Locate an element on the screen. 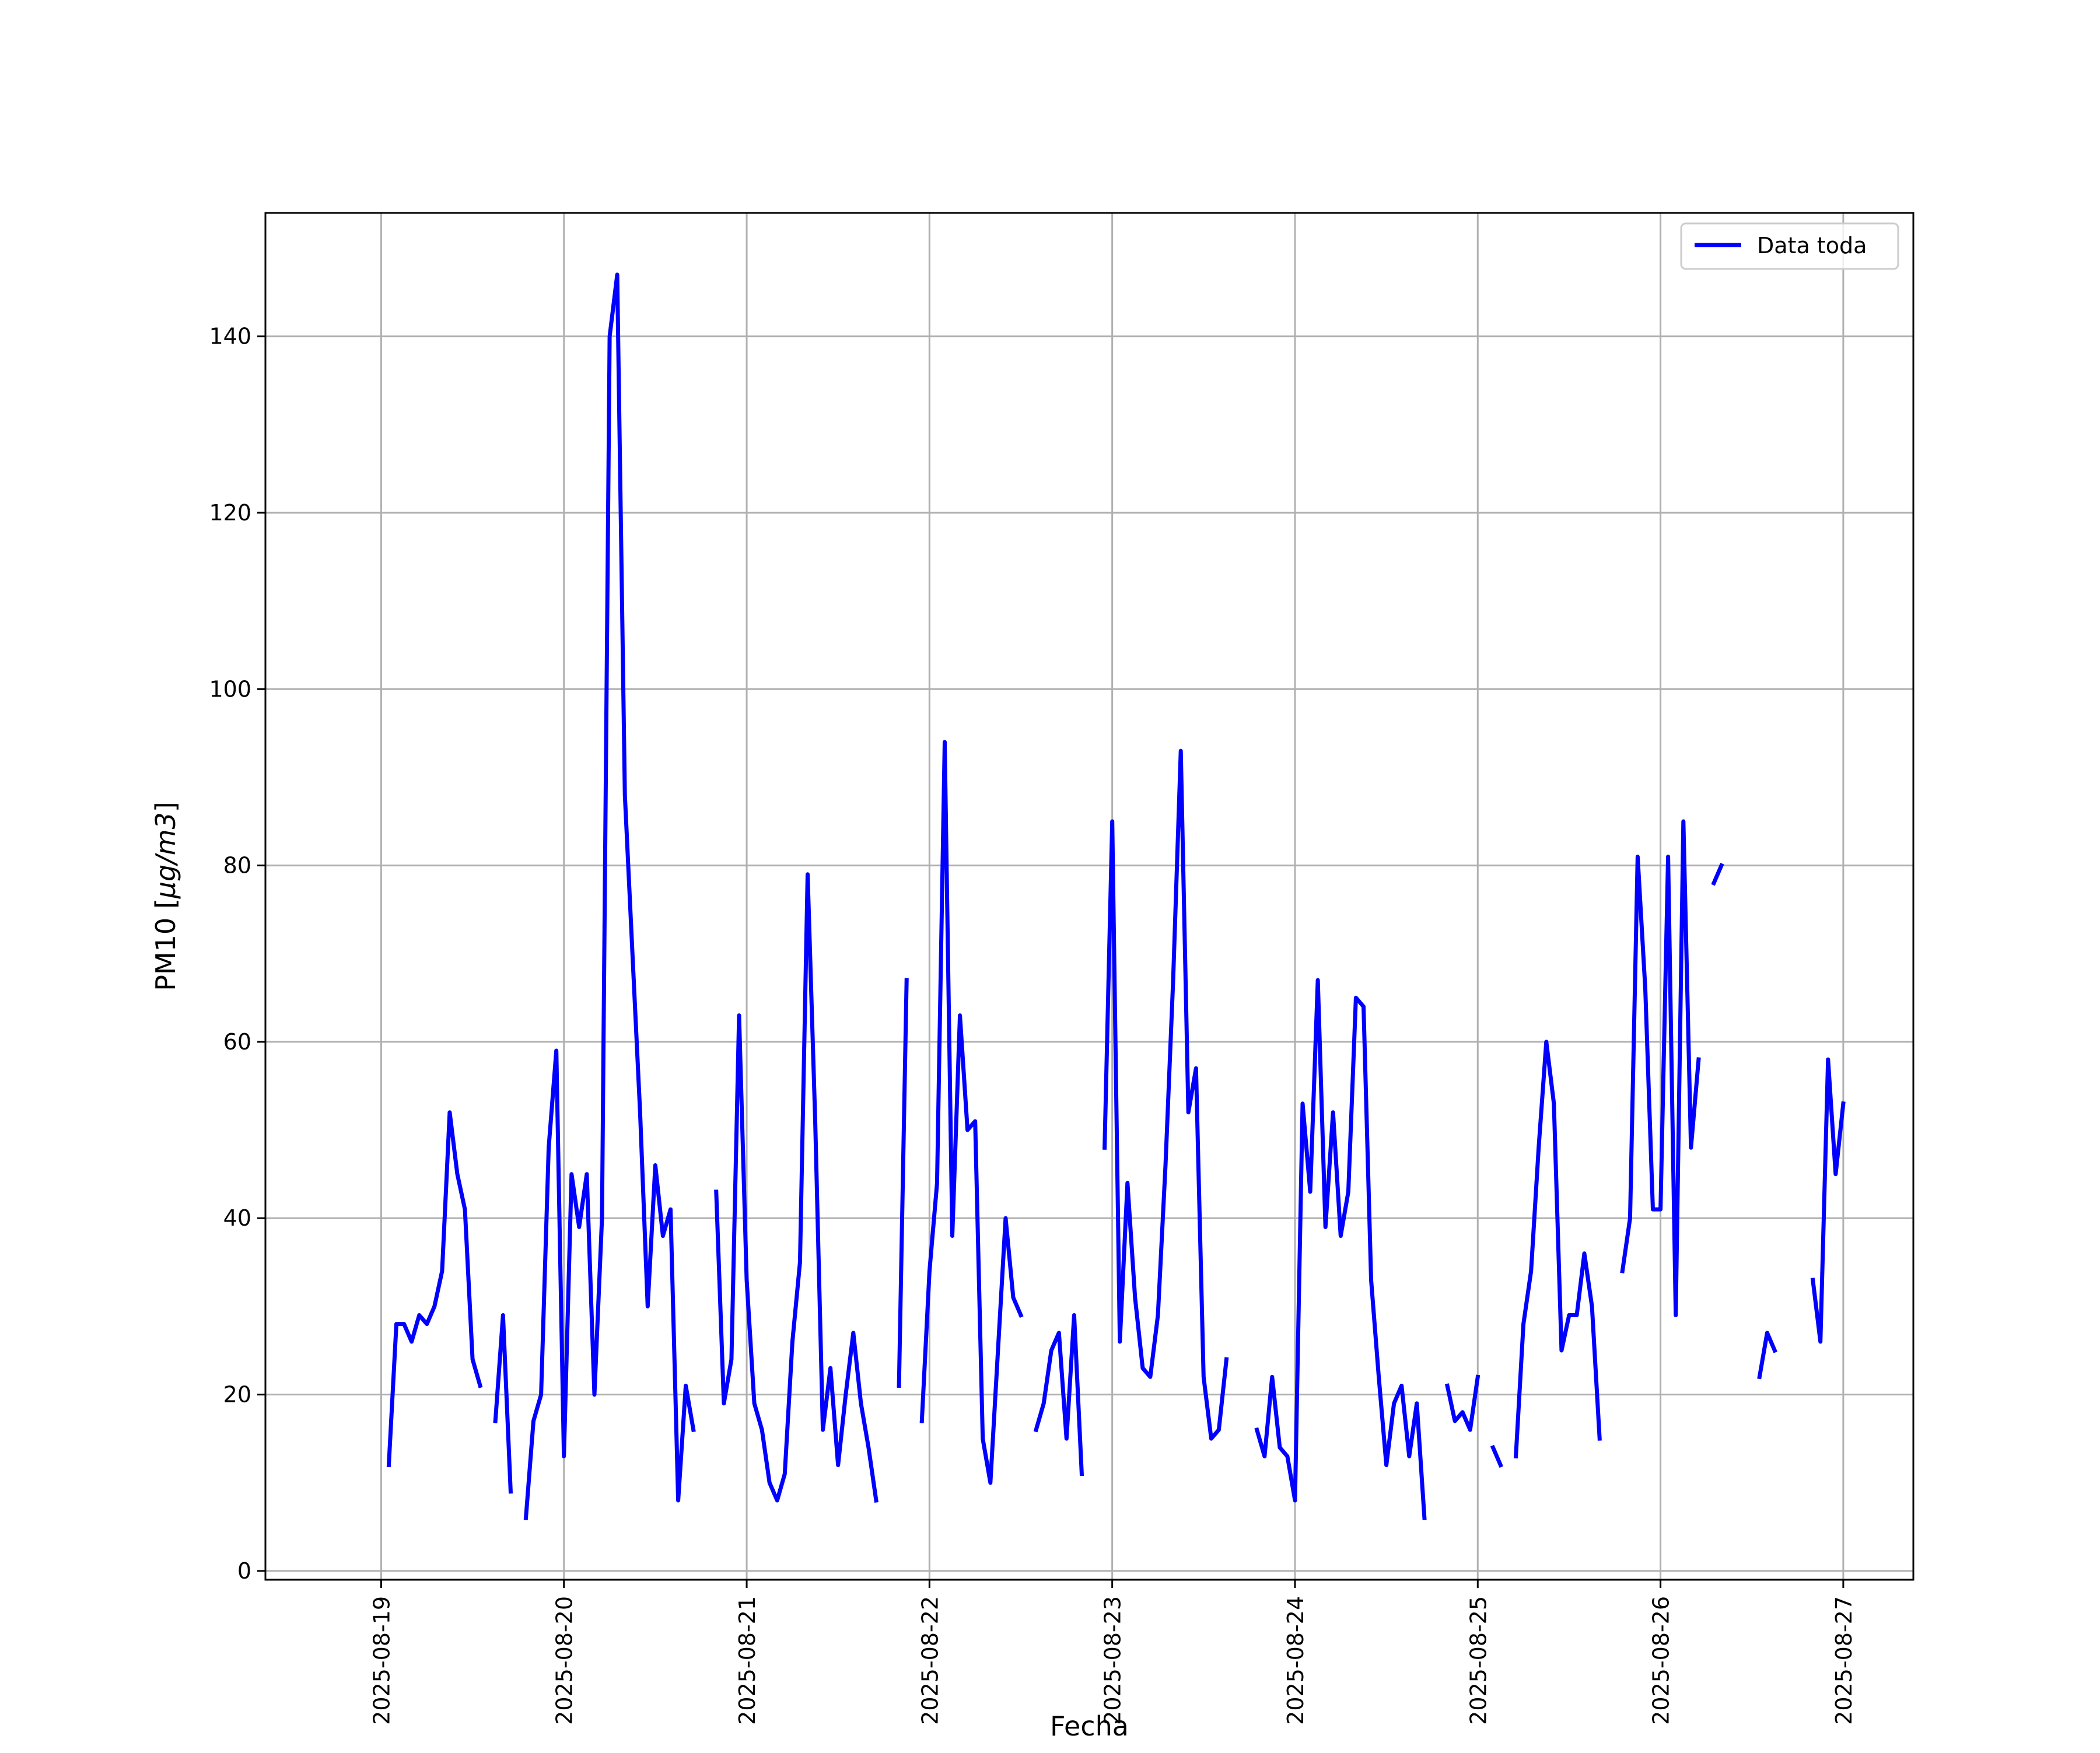 The height and width of the screenshot is (1753, 2100). legend: Data toda is located at coordinates (1789, 246).